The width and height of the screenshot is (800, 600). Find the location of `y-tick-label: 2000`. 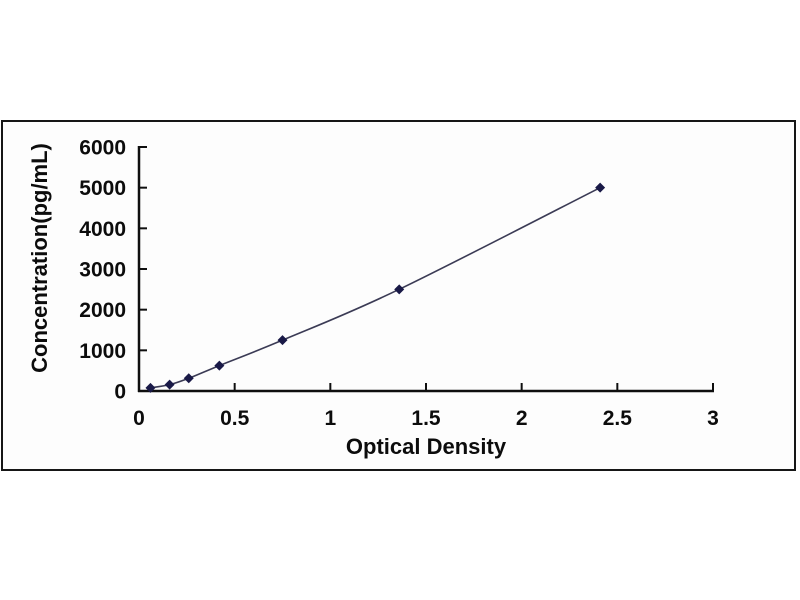

y-tick-label: 2000 is located at coordinates (102, 310).